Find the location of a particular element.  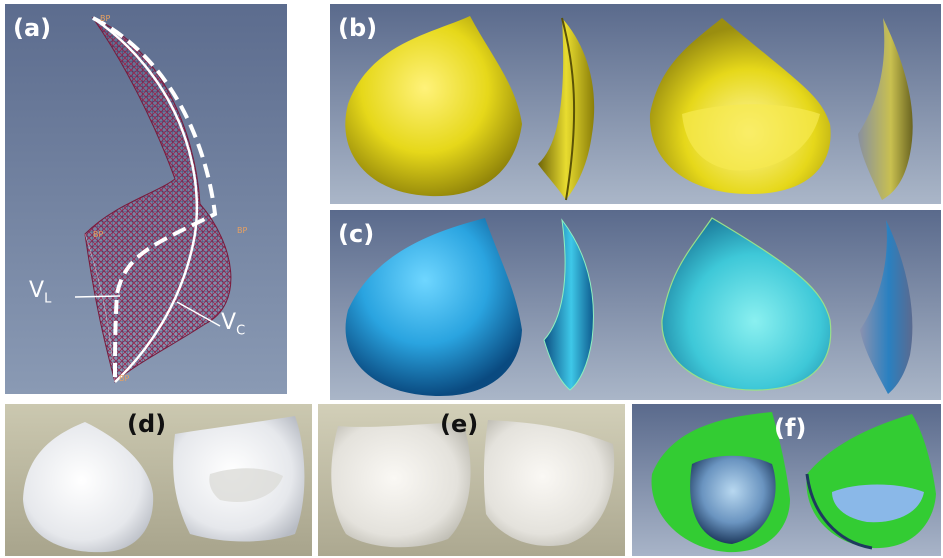

panel-a-label: (a) is located at coordinates (32, 28).